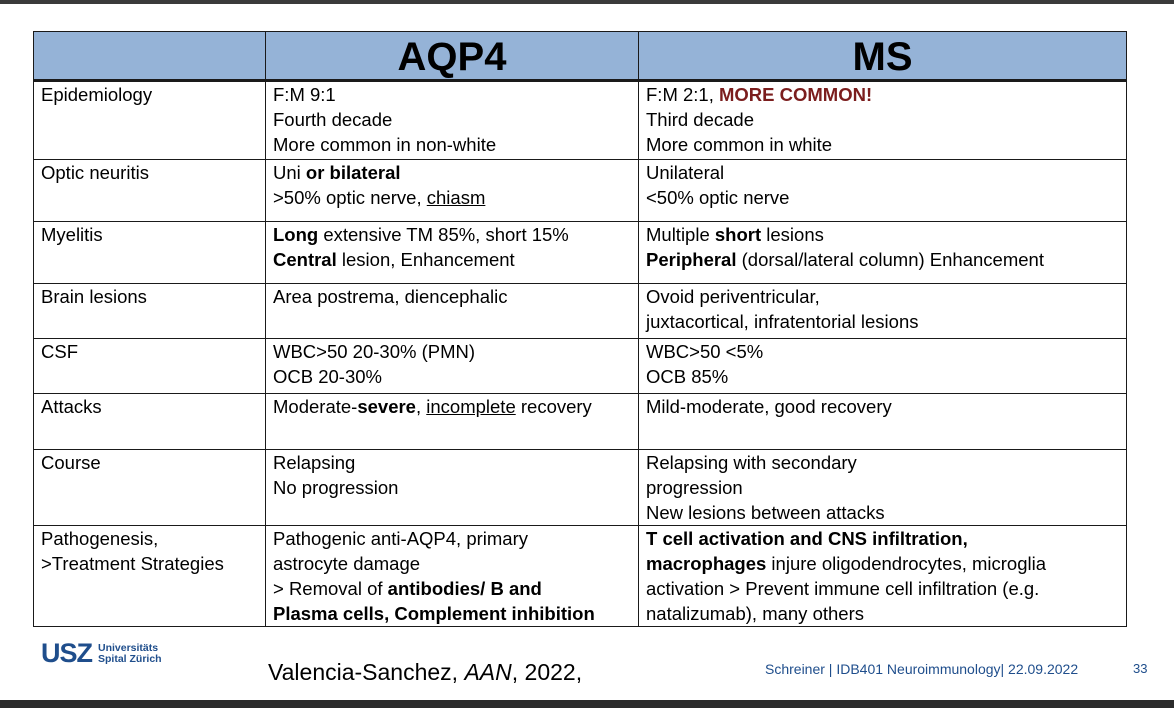 The width and height of the screenshot is (1174, 708). Describe the element at coordinates (100, 538) in the screenshot. I see `label-line: Pathogenesis,` at that location.